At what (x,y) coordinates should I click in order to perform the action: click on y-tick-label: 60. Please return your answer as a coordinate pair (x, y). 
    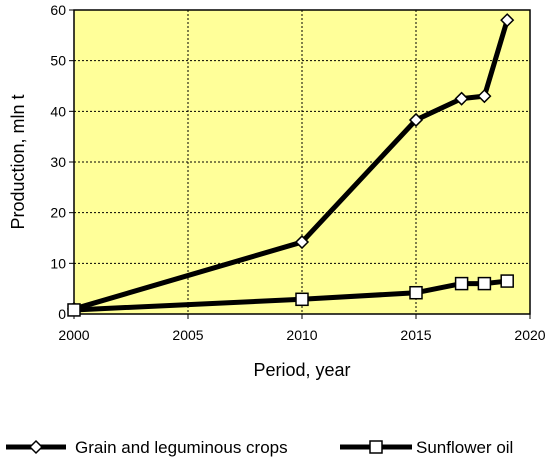
    Looking at the image, I should click on (58, 10).